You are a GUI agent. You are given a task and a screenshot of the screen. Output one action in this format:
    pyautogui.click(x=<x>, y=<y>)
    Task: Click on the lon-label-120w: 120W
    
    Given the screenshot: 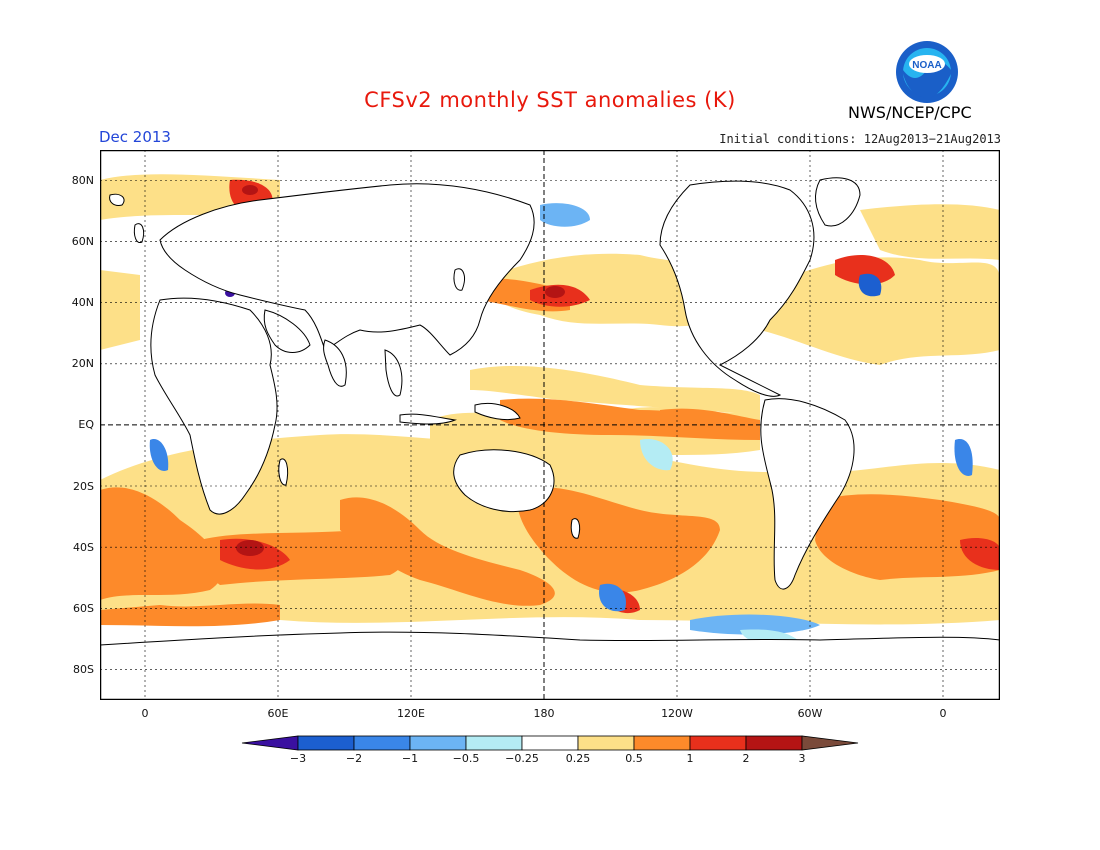 What is the action you would take?
    pyautogui.click(x=677, y=713)
    